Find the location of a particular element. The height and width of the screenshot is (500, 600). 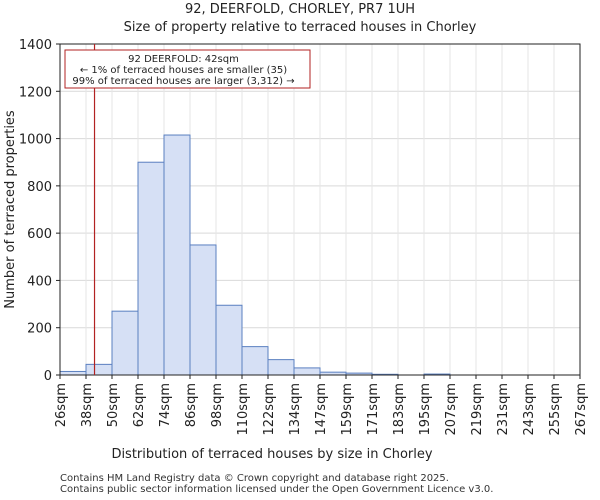

y-axis-label: Number of terraced properties is located at coordinates (10, 209).